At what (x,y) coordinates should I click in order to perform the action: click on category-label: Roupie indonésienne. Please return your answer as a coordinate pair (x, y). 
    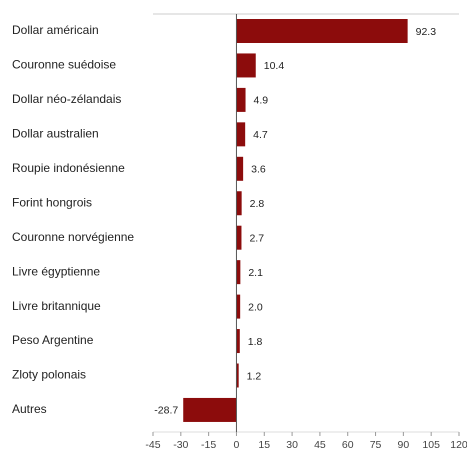
    Looking at the image, I should click on (68, 168).